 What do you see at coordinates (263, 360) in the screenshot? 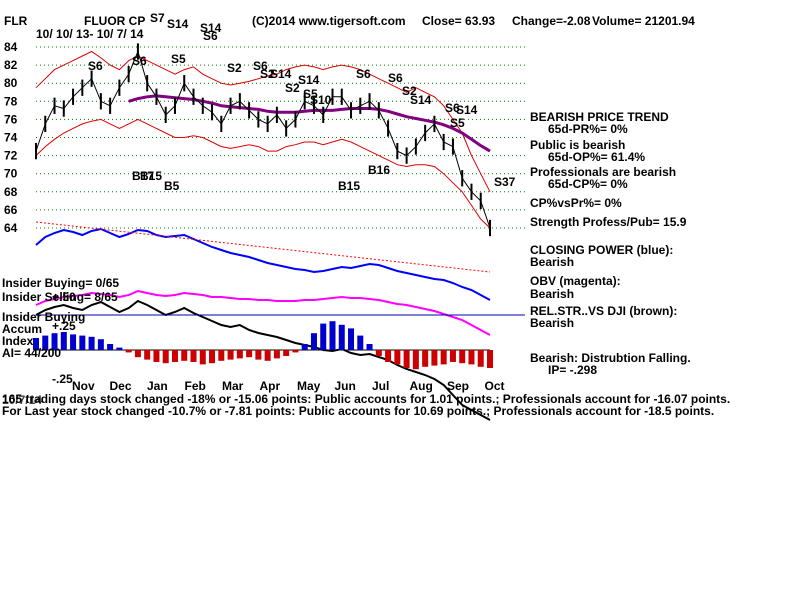
I see `relstr-line` at bounding box center [263, 360].